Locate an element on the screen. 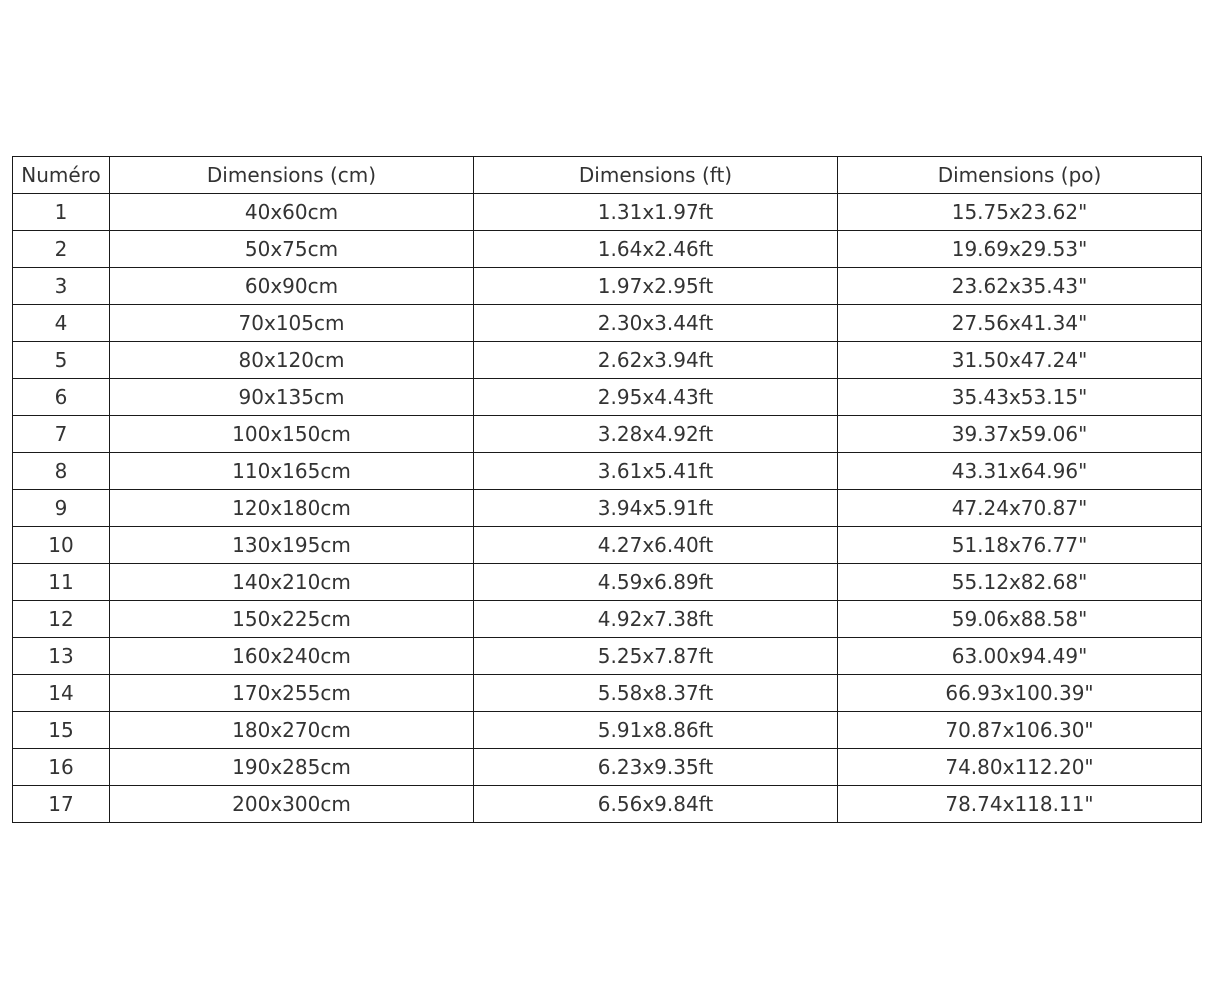 The image size is (1214, 989). cell-dimensions-po: 15.75x23.62" is located at coordinates (1019, 212).